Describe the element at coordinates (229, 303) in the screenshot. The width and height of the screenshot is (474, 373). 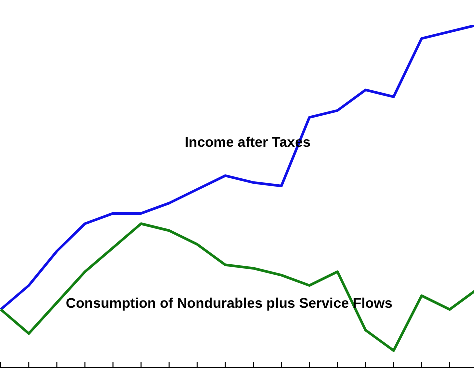
I see `series-label: Consumption of Nondurables plus Service Flows` at that location.